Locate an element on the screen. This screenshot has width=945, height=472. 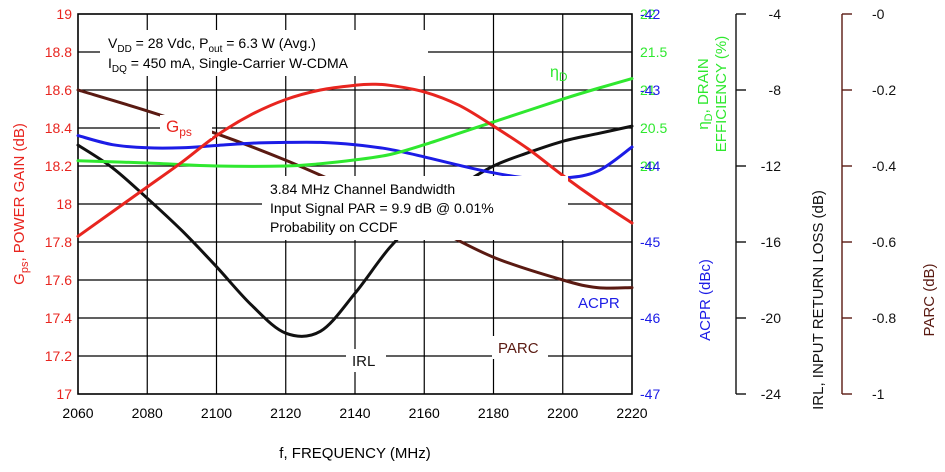
annotation-bg is located at coordinates (415, 208).